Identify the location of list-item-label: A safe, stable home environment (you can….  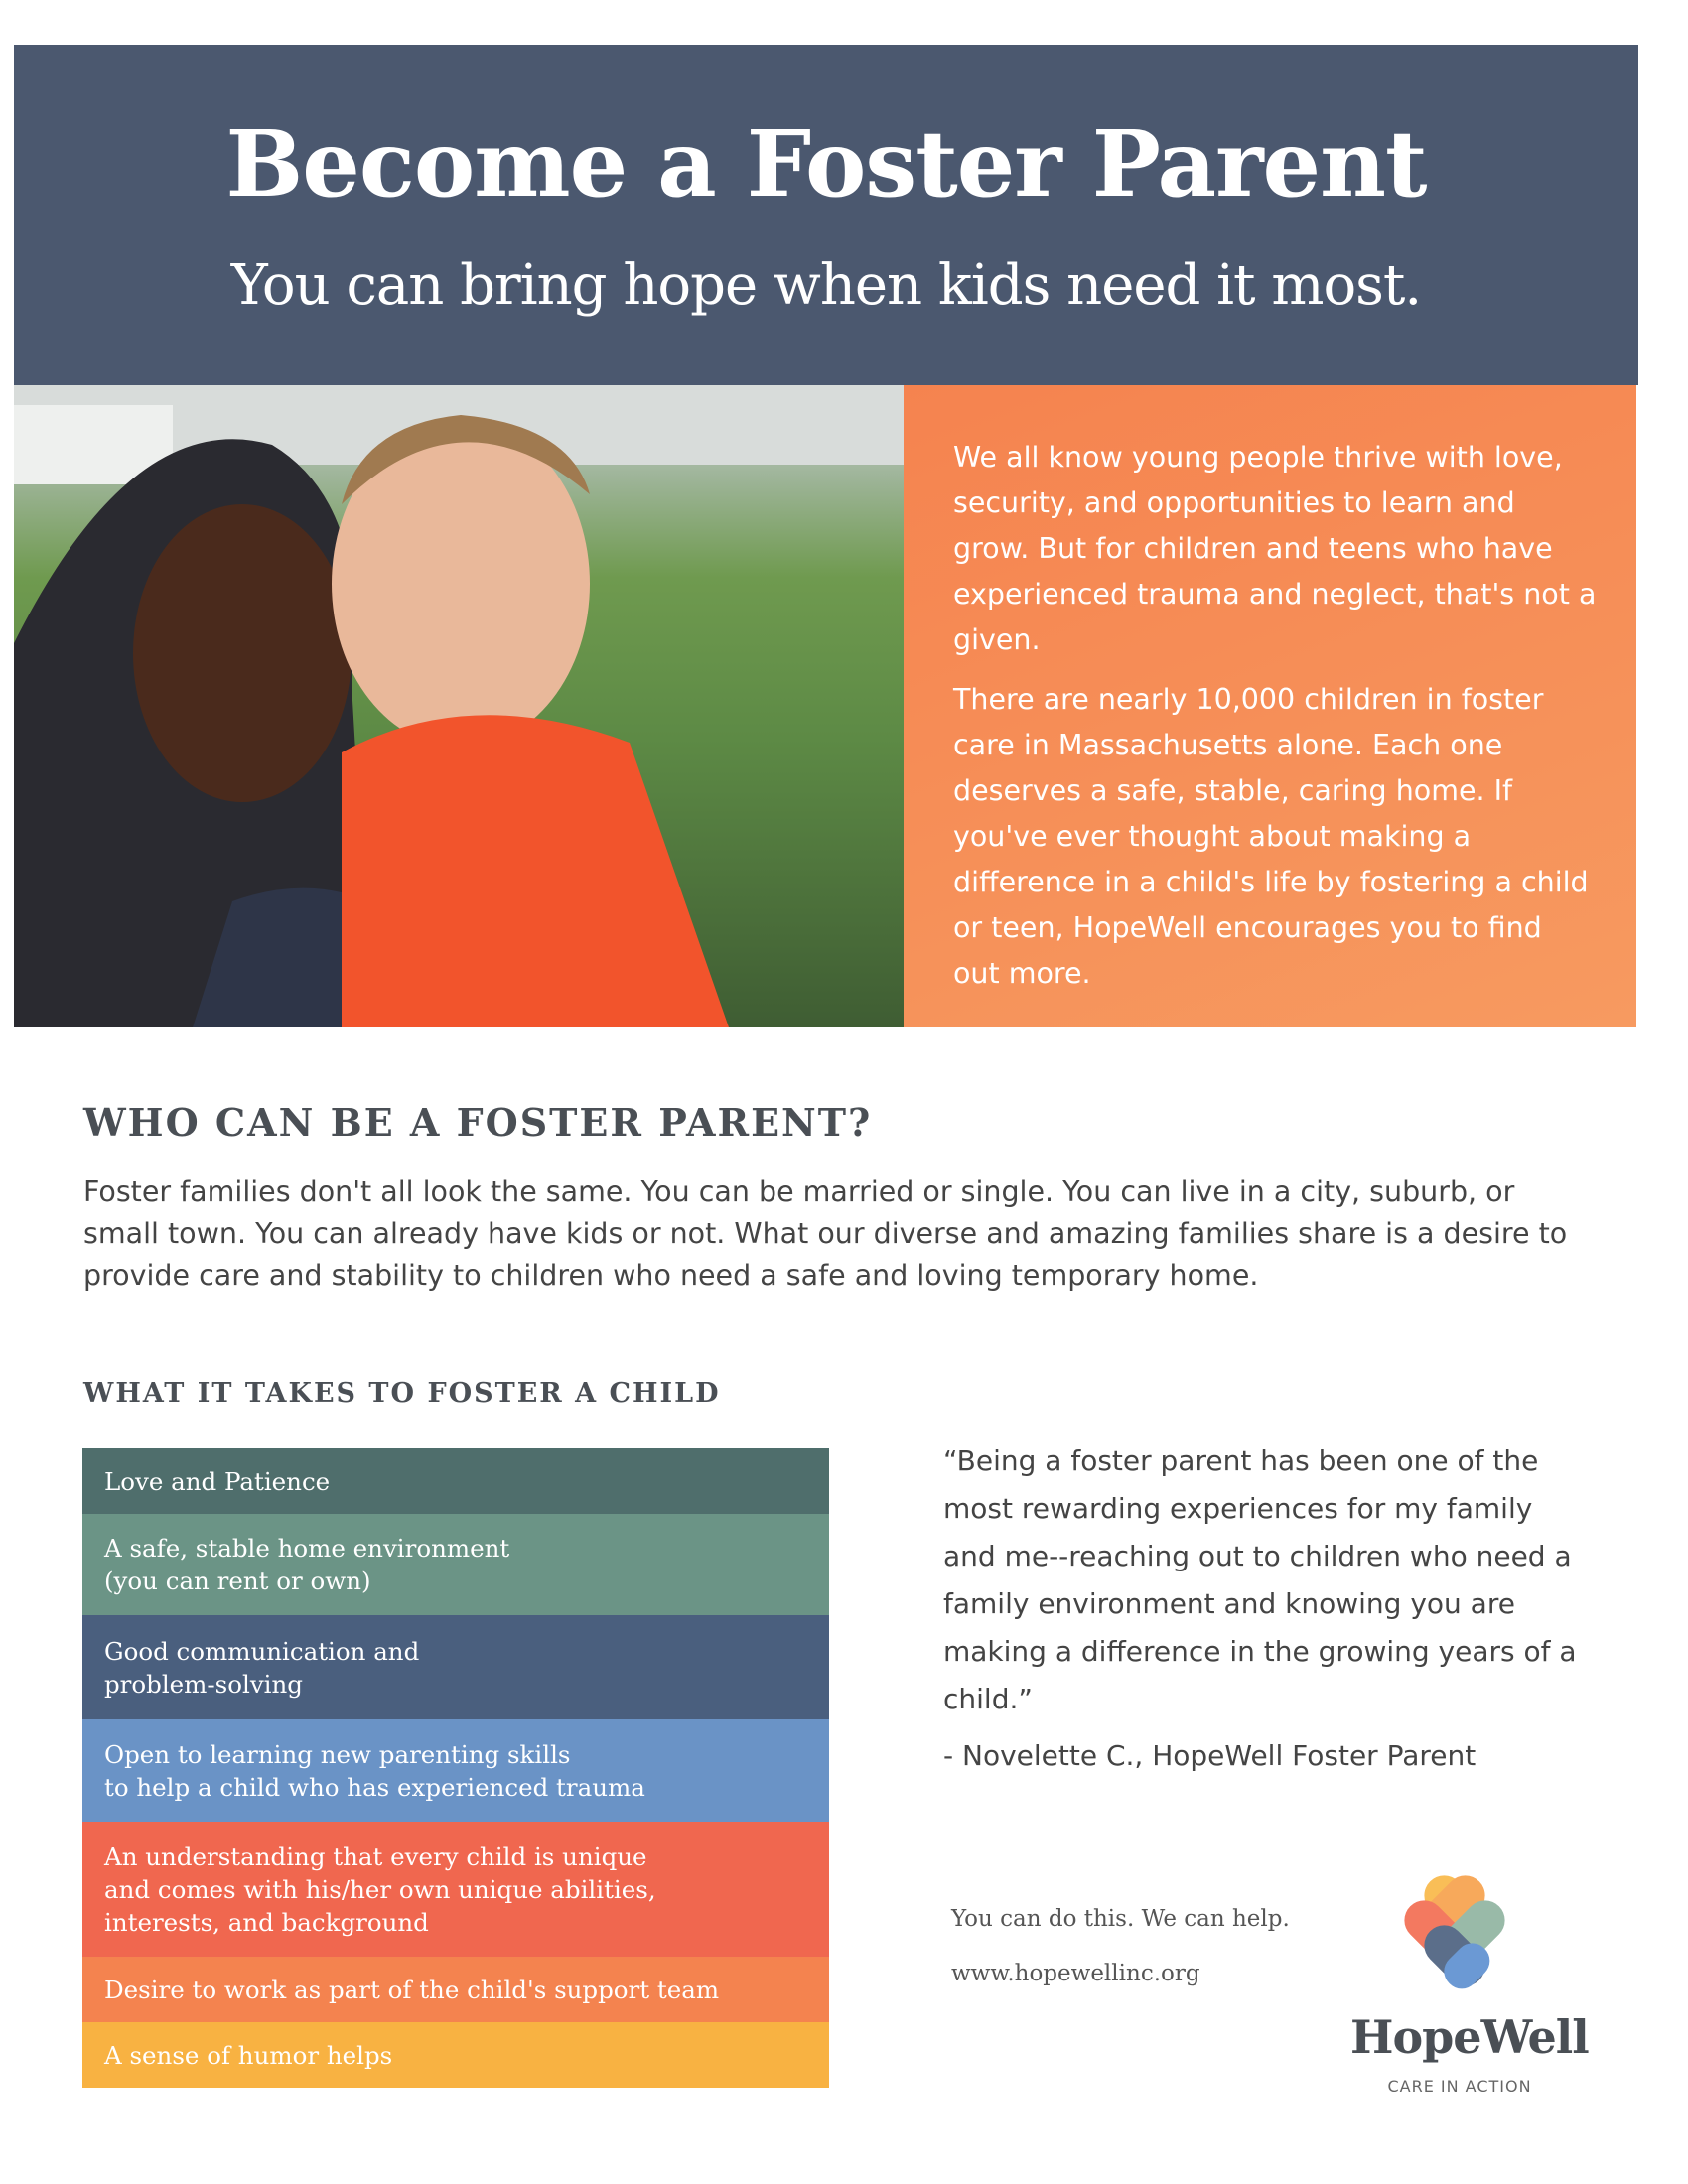
(307, 1564).